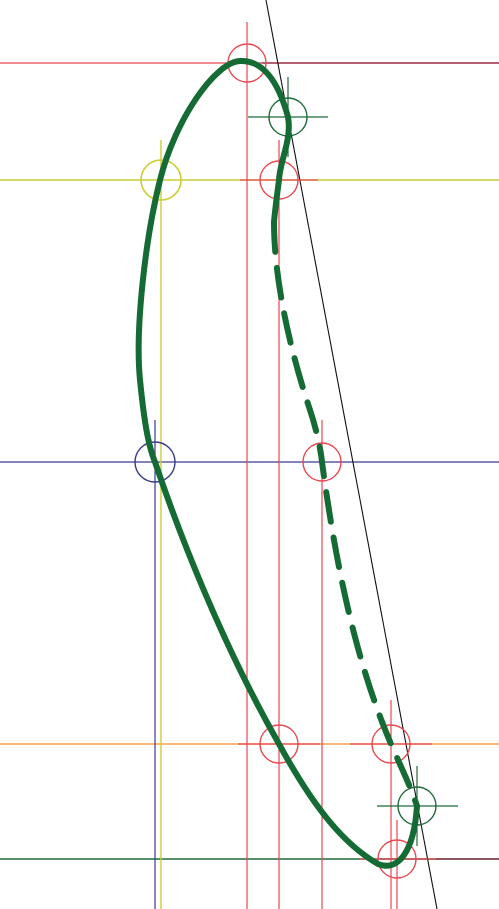 The image size is (499, 909). What do you see at coordinates (155, 462) in the screenshot?
I see `blue-circle` at bounding box center [155, 462].